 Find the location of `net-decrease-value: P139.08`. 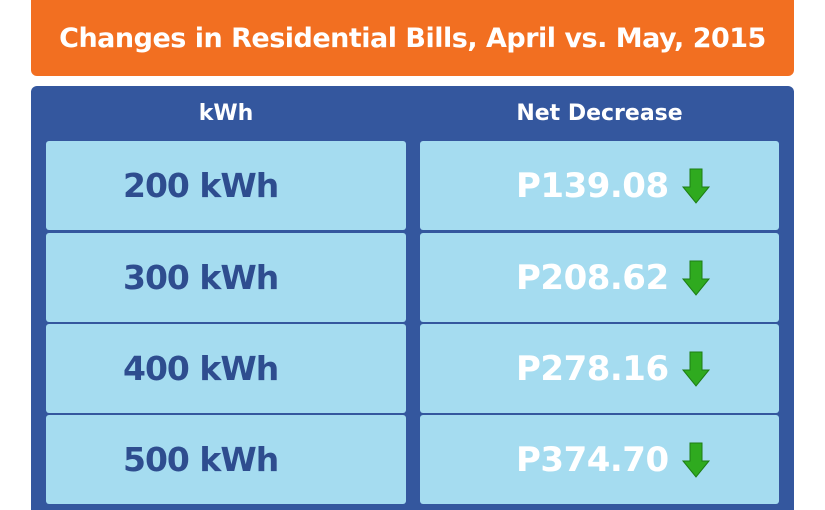

net-decrease-value: P139.08 is located at coordinates (592, 185).